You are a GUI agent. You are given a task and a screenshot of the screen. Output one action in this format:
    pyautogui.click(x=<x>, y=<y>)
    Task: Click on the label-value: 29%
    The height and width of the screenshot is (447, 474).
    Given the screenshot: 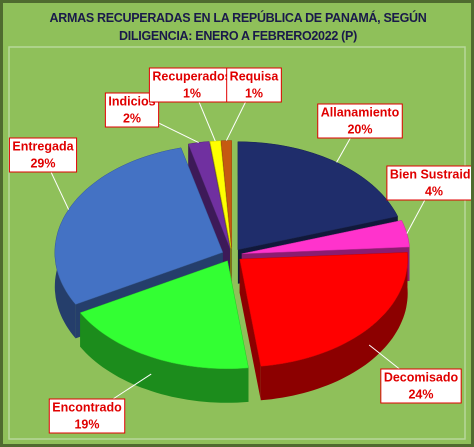 What is the action you would take?
    pyautogui.click(x=42, y=163)
    